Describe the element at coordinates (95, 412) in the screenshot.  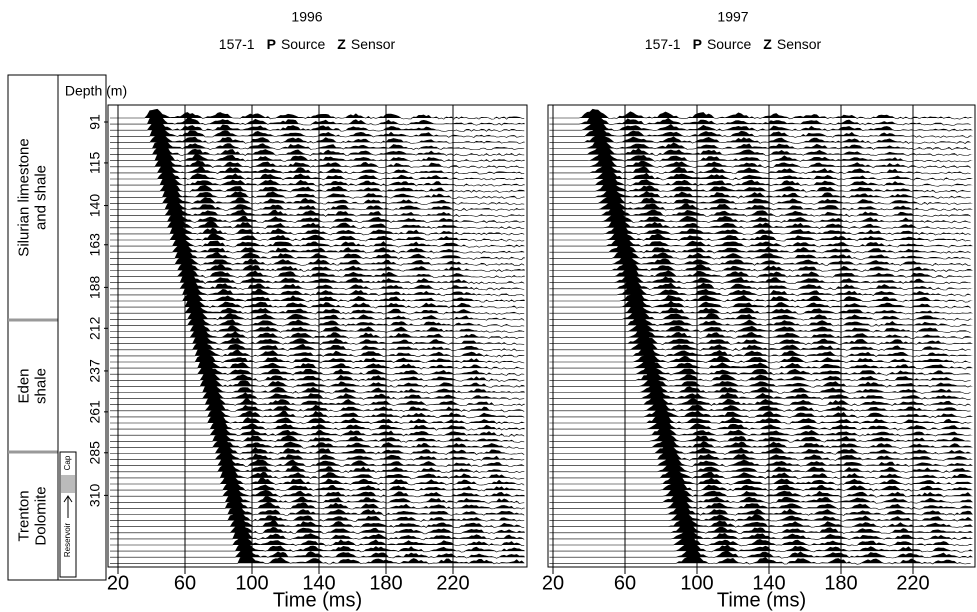
I see `depth-tick-label: 261` at that location.